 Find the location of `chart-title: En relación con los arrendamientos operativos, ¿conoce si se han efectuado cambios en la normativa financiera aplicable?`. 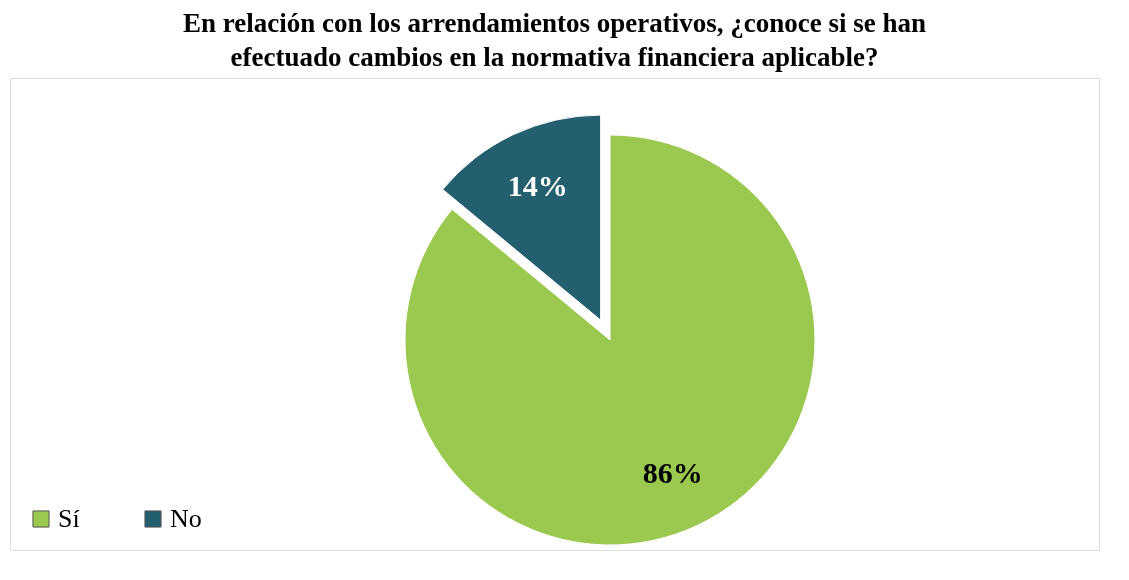

chart-title: En relación con los arrendamientos operativos, ¿conoce si se han efectuado cambios en la normativa financiera aplicable? is located at coordinates (554, 40).